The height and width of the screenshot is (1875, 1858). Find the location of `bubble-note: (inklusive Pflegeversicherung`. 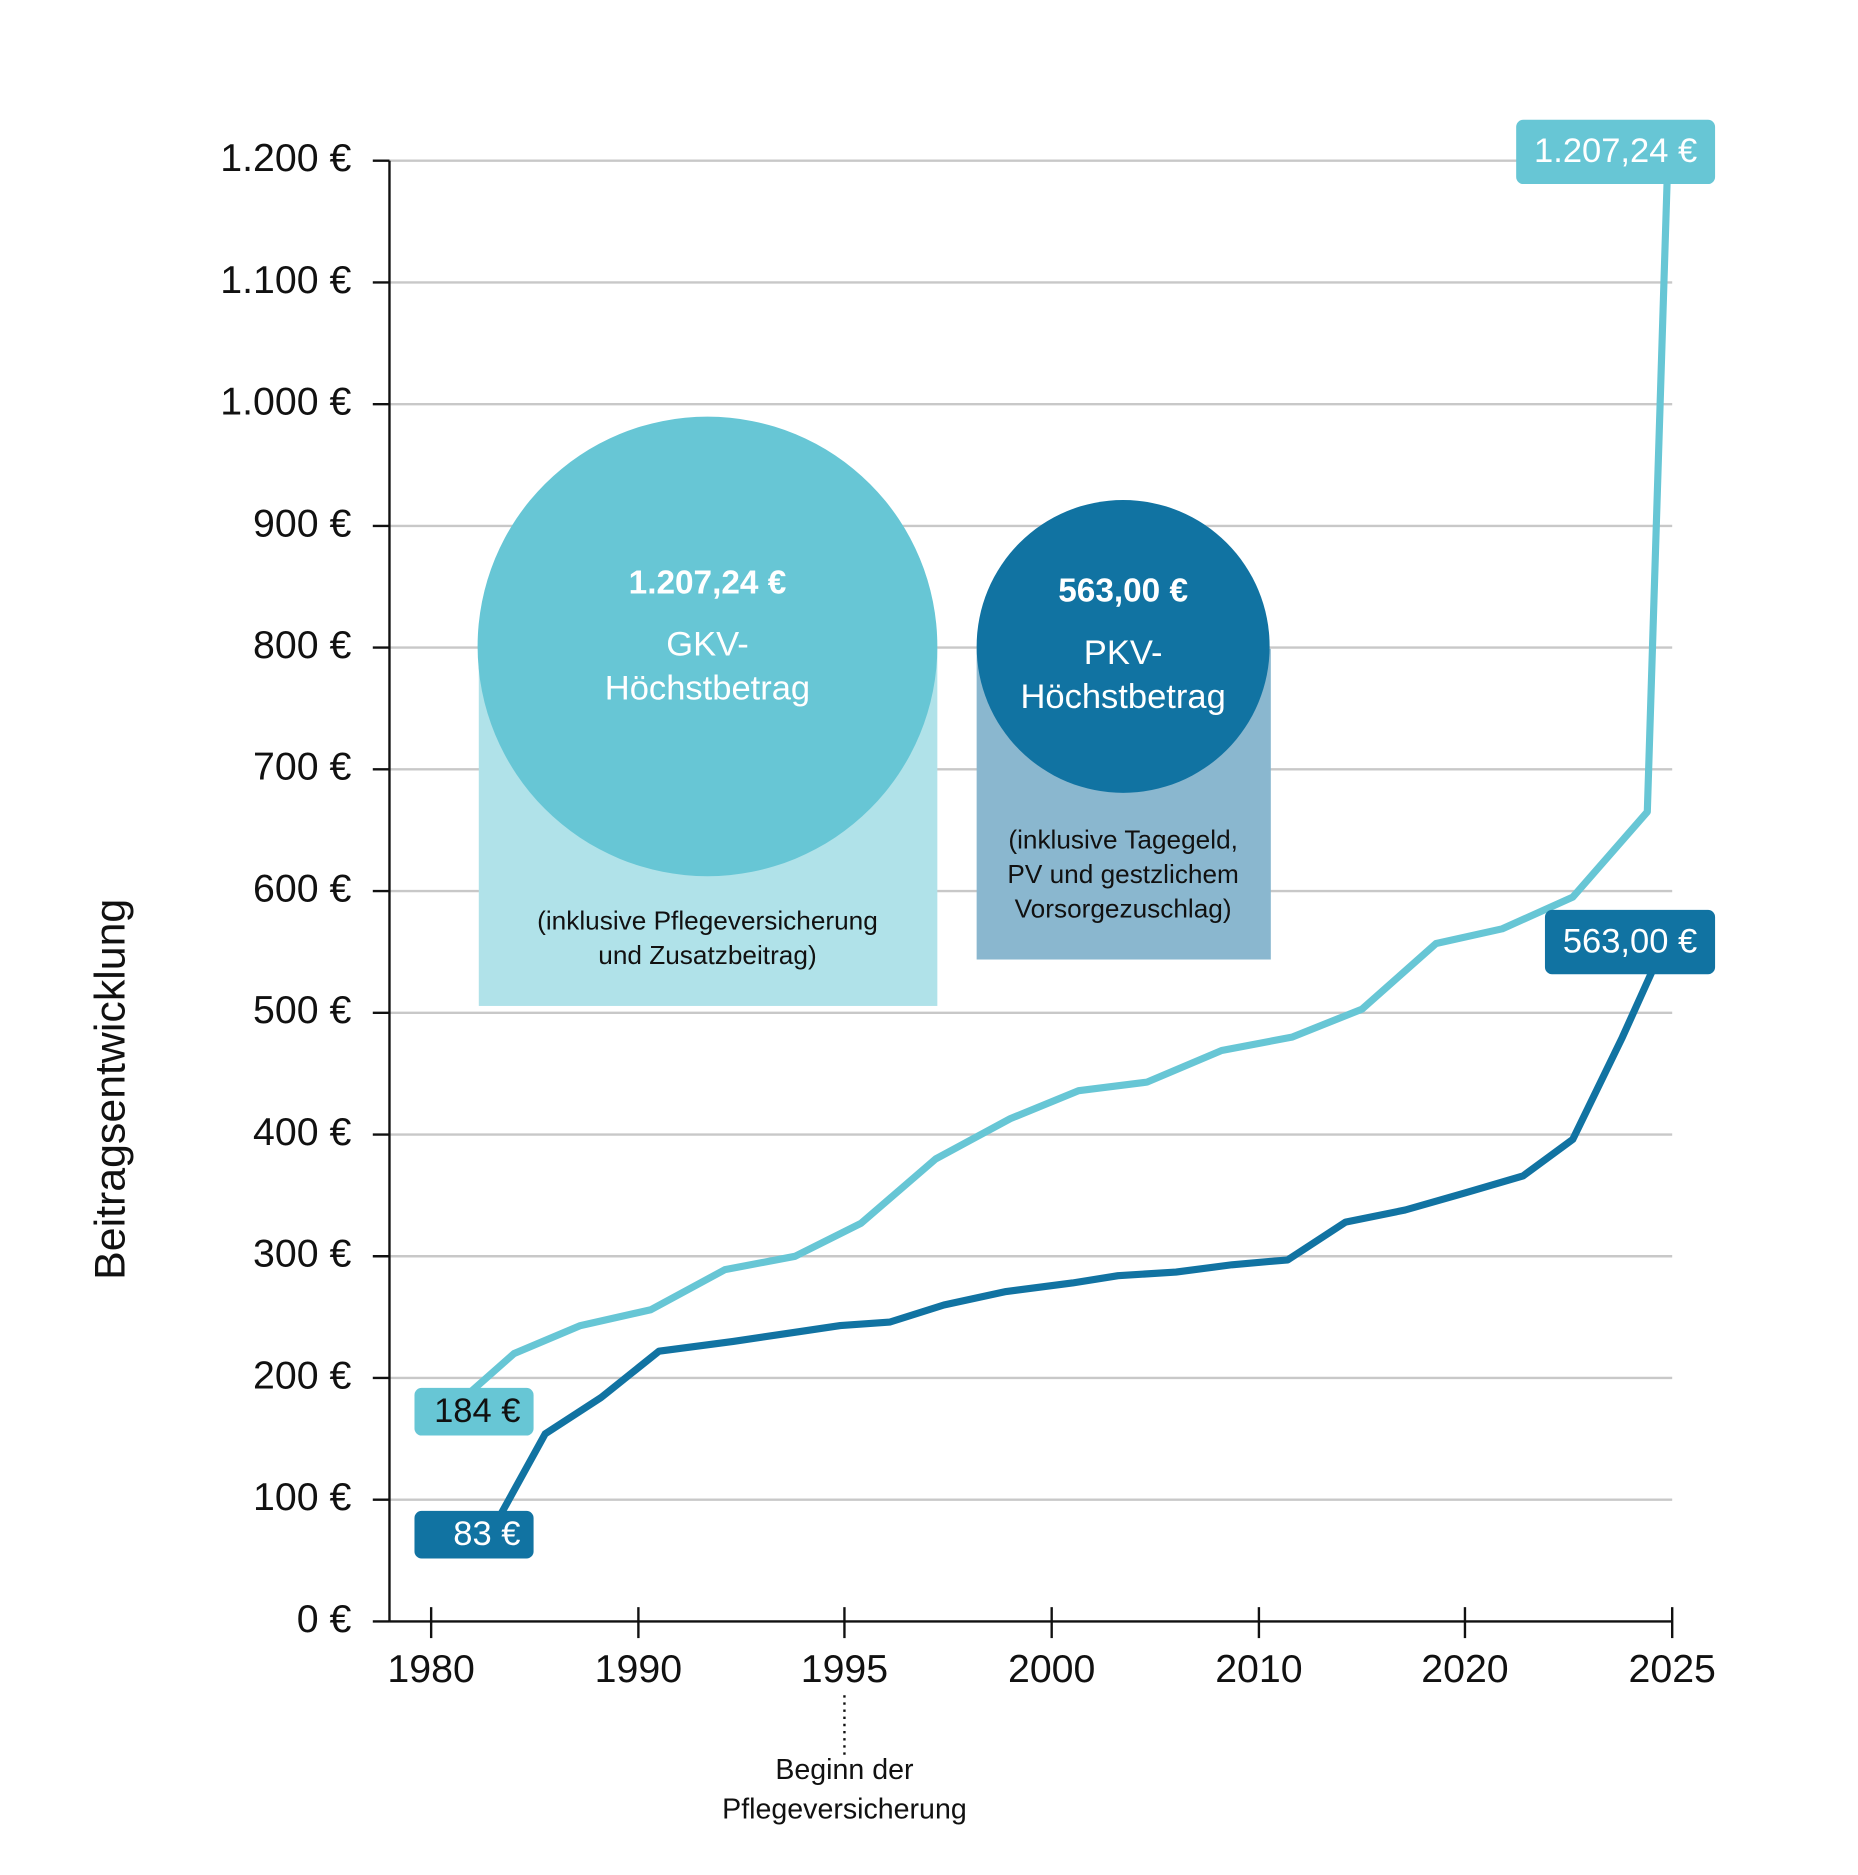

bubble-note: (inklusive Pflegeversicherung is located at coordinates (707, 921).